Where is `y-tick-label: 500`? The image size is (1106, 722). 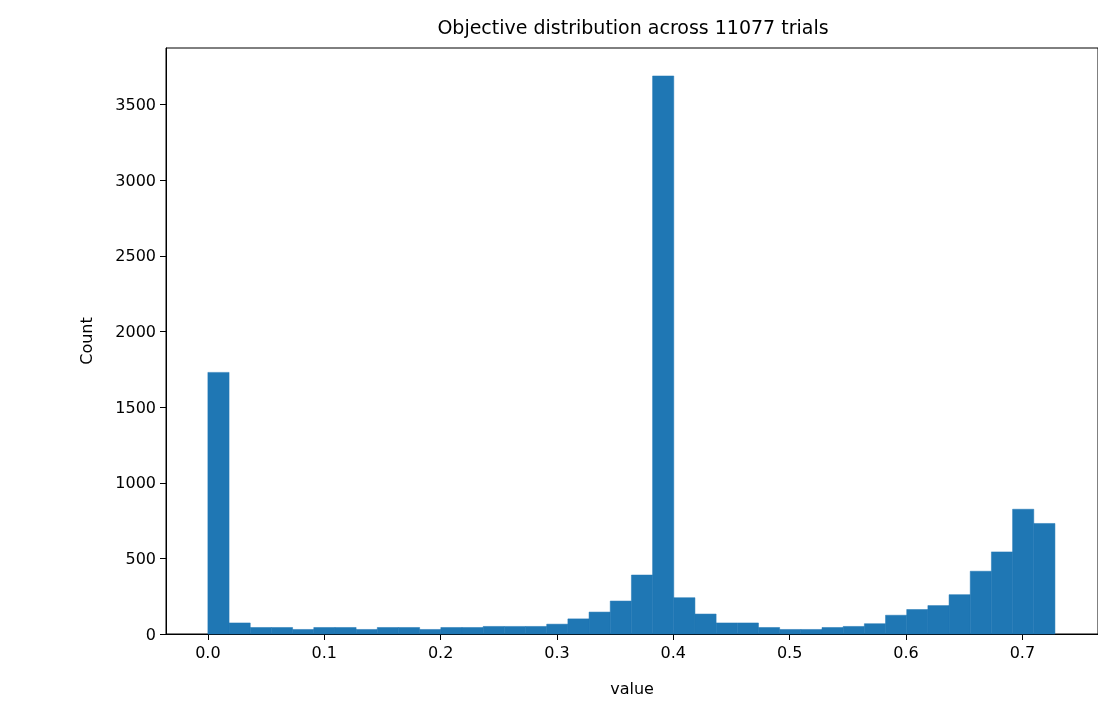
y-tick-label: 500 is located at coordinates (140, 558).